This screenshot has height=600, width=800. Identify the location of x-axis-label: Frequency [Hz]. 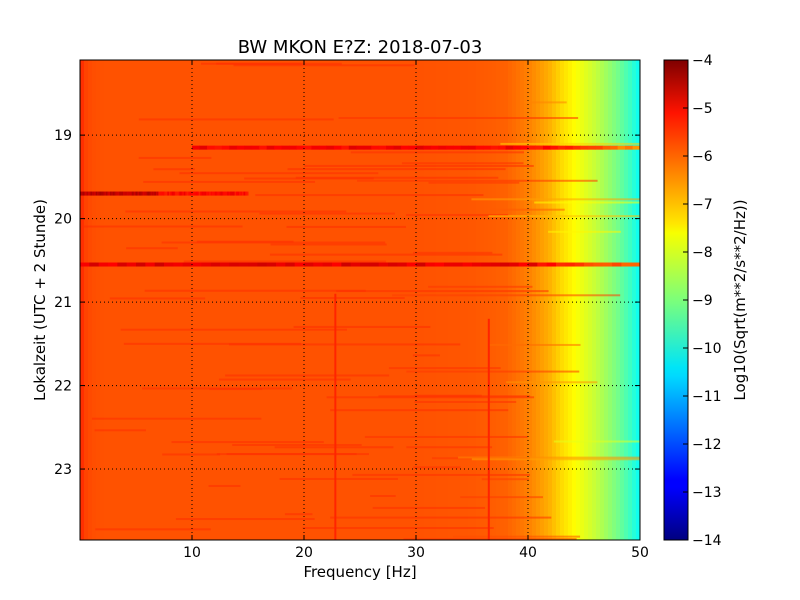
(359, 572).